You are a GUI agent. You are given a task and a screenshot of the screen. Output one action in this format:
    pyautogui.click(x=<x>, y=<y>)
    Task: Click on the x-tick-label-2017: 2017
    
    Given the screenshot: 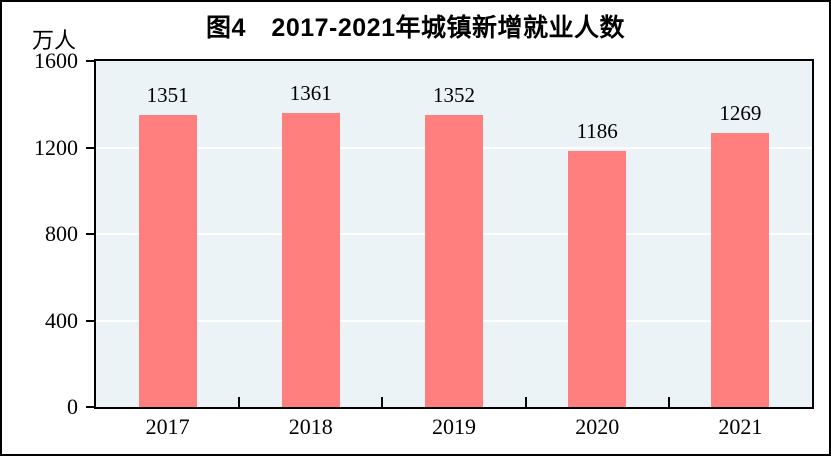 What is the action you would take?
    pyautogui.click(x=167, y=426)
    